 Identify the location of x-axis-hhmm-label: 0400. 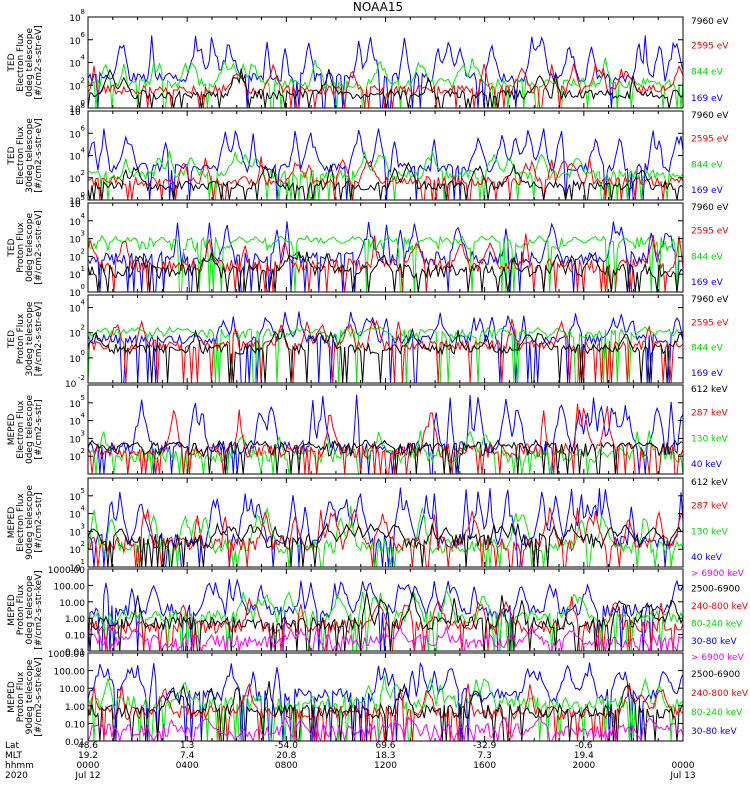
(187, 766).